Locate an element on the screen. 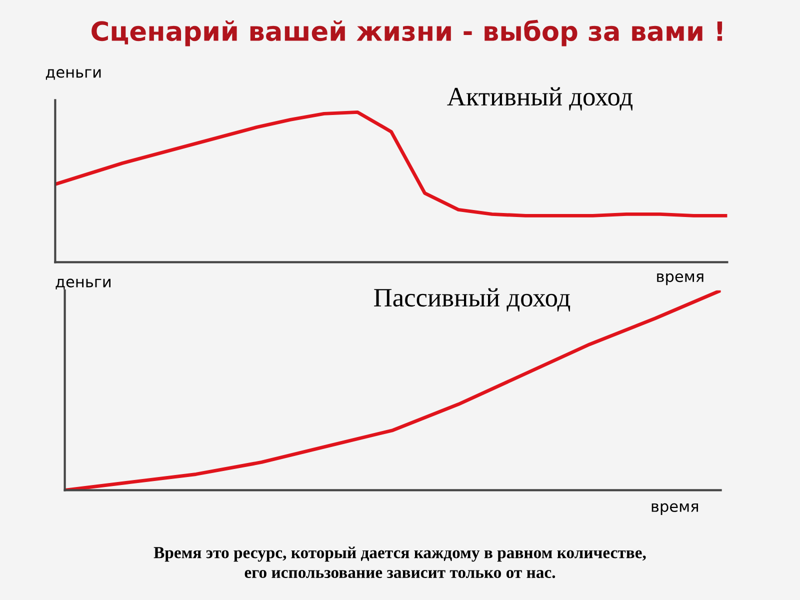 This screenshot has width=800, height=600. chart-subtitle: Активный доход is located at coordinates (540, 98).